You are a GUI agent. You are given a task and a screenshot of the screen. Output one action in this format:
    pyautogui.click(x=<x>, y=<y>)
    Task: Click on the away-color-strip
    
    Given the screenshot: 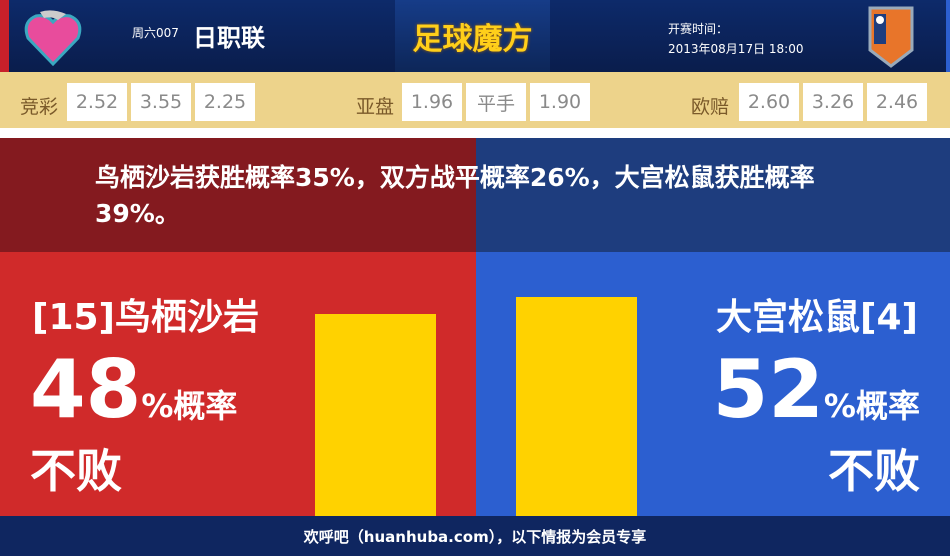 What is the action you would take?
    pyautogui.click(x=948, y=36)
    